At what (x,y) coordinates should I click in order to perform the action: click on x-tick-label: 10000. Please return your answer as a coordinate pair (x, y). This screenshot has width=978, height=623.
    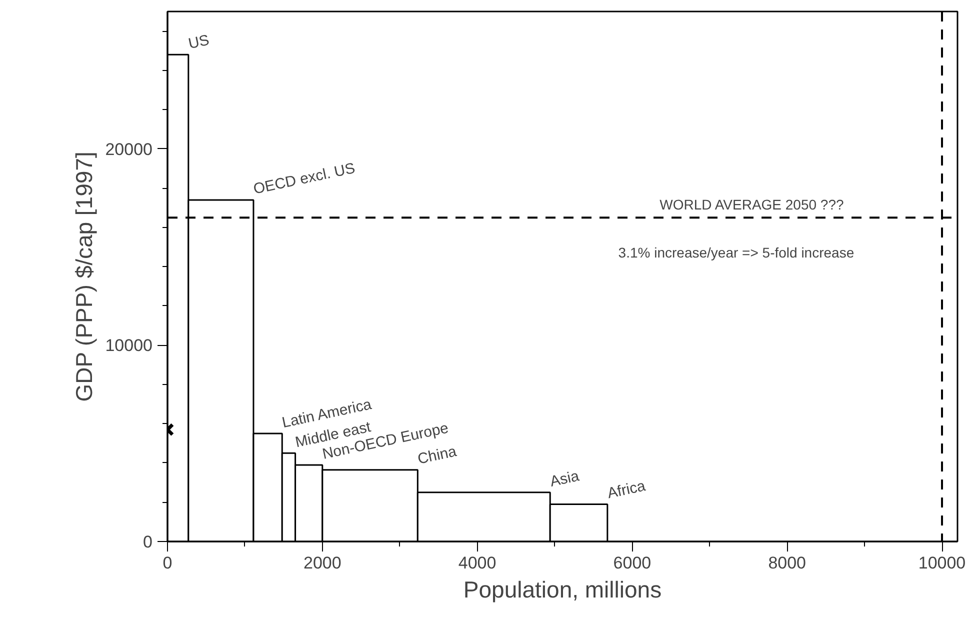
    Looking at the image, I should click on (942, 563).